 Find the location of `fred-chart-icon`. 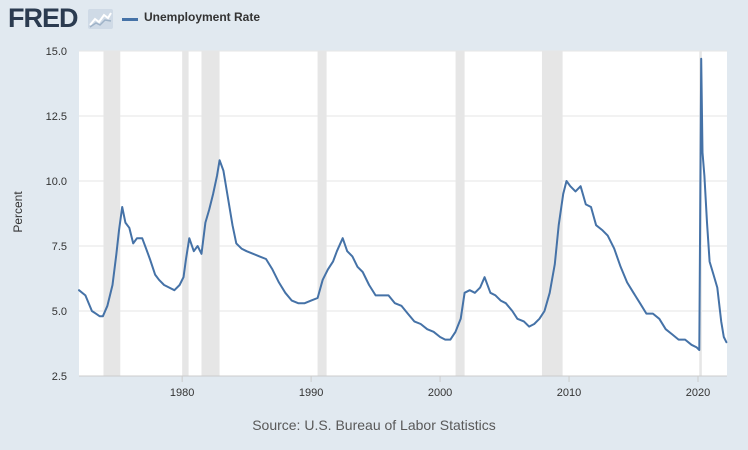

fred-chart-icon is located at coordinates (100, 19).